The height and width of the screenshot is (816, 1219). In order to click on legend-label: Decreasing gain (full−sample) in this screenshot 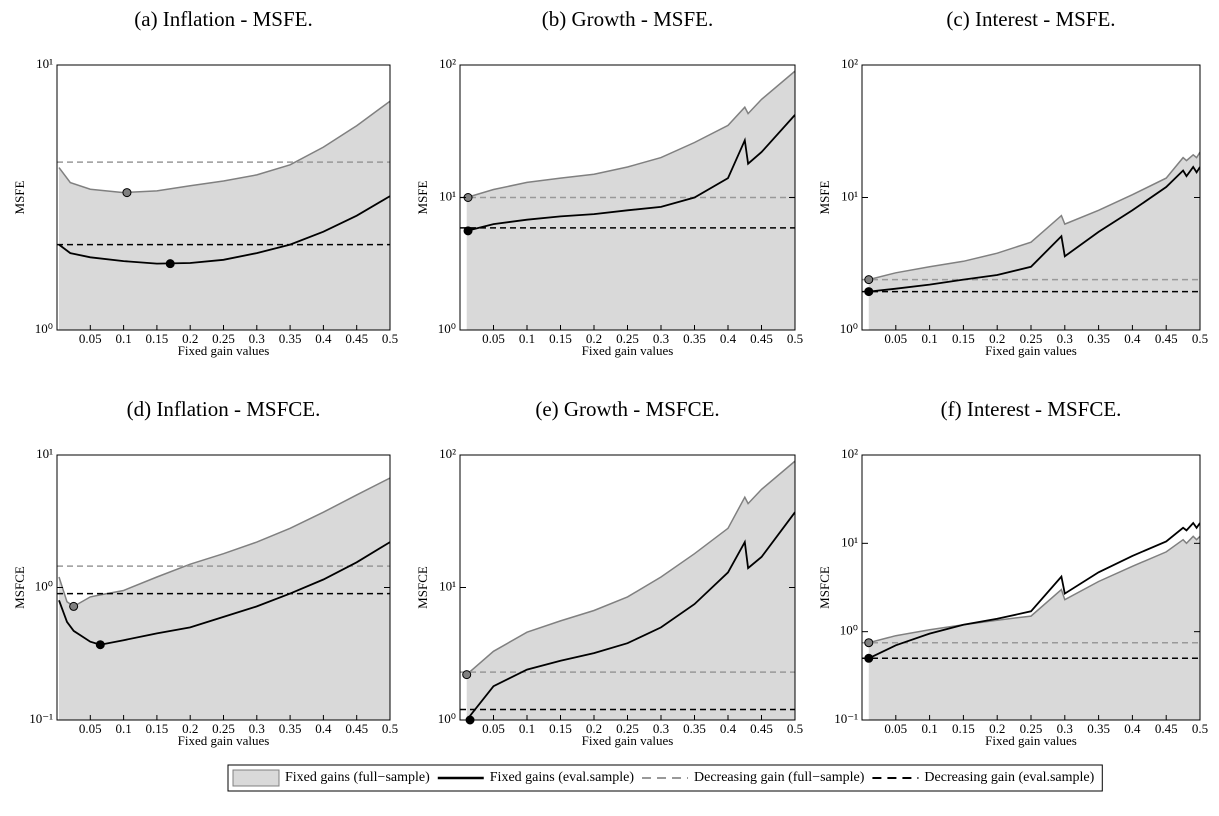, I will do `click(779, 777)`.